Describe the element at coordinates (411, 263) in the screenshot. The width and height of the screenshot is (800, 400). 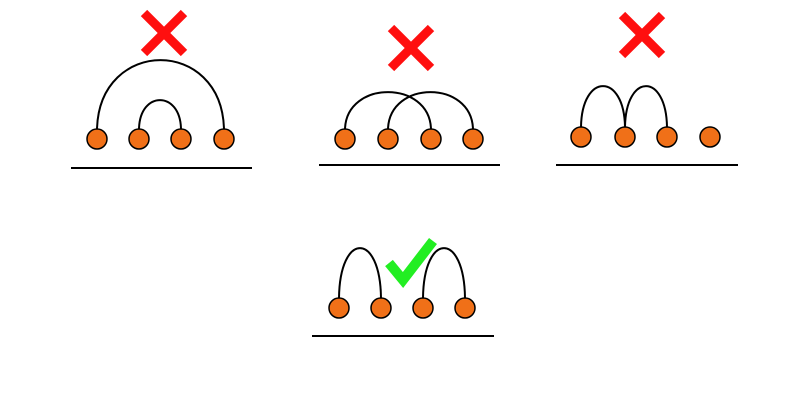
I see `check-mark-icon` at that location.